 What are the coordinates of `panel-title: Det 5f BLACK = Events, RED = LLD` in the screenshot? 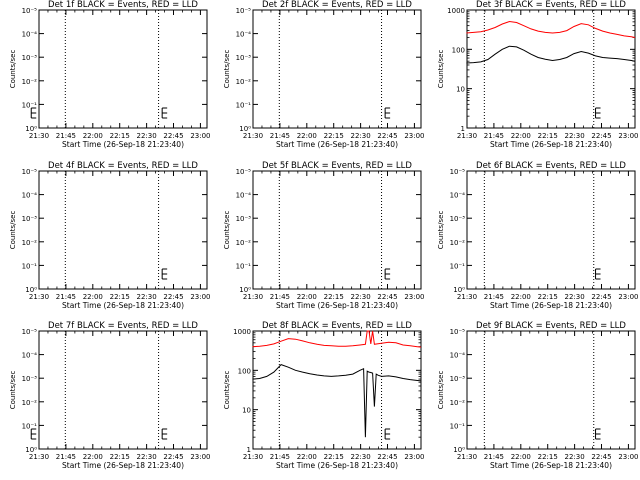 It's located at (337, 166).